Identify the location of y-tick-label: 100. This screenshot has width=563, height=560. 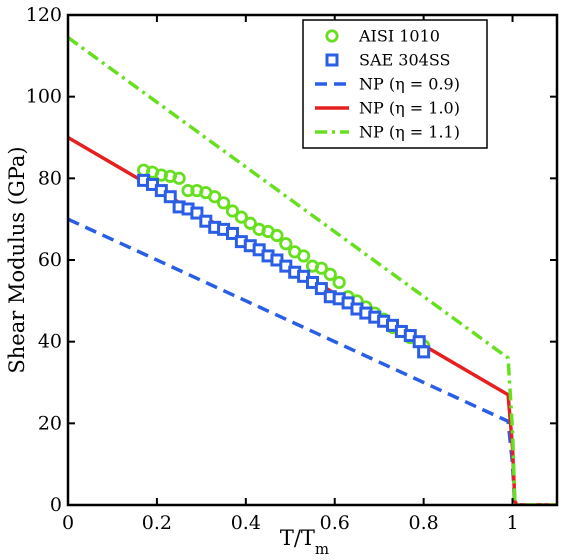
(44, 97).